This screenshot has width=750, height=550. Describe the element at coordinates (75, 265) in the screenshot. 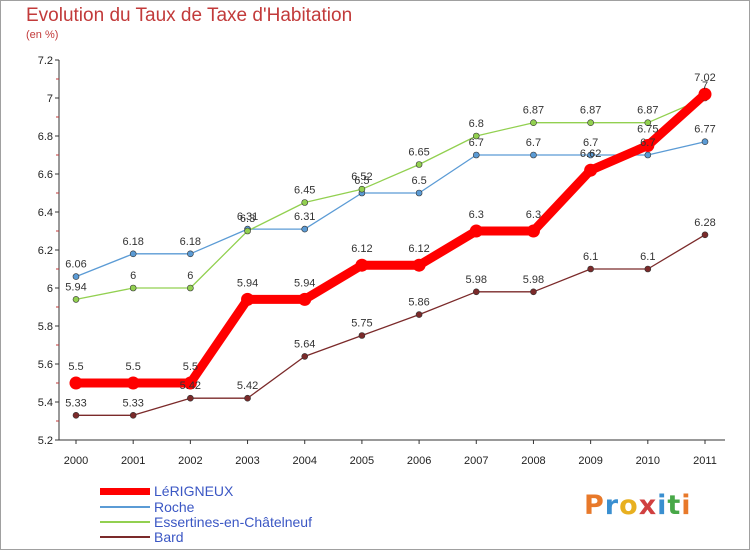

I see `data-label: 6.06` at that location.